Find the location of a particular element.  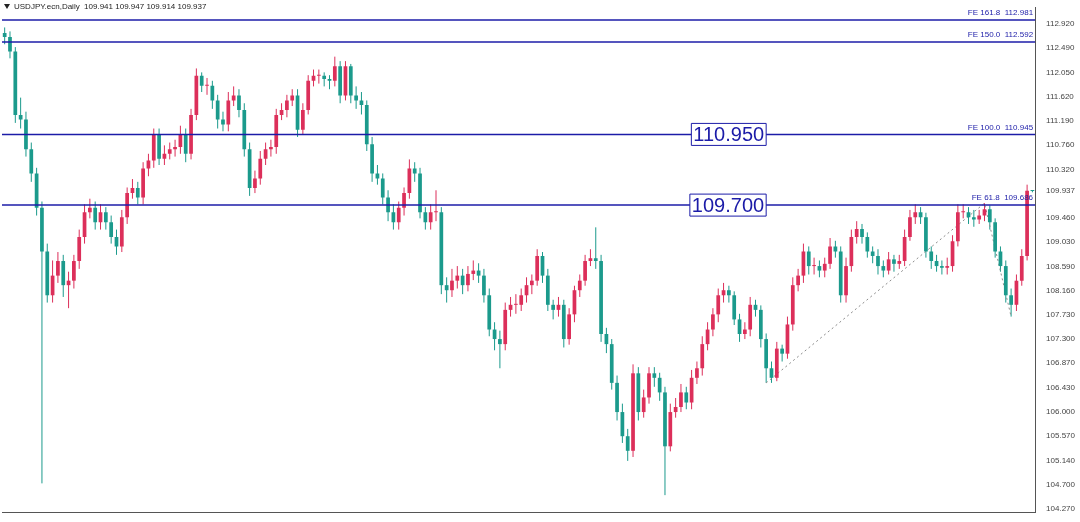

y-tick-label: 106.430 is located at coordinates (1061, 388).